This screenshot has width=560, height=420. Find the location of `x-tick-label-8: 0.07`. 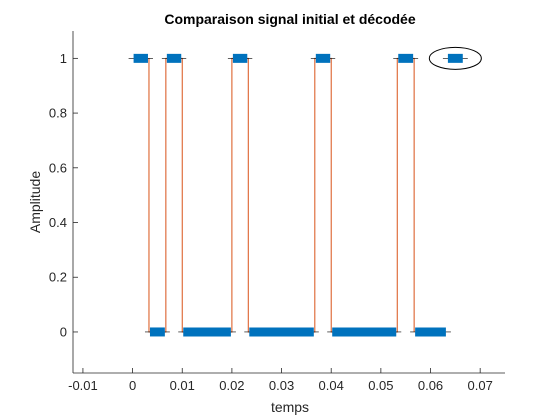

x-tick-label-8: 0.07 is located at coordinates (480, 385).